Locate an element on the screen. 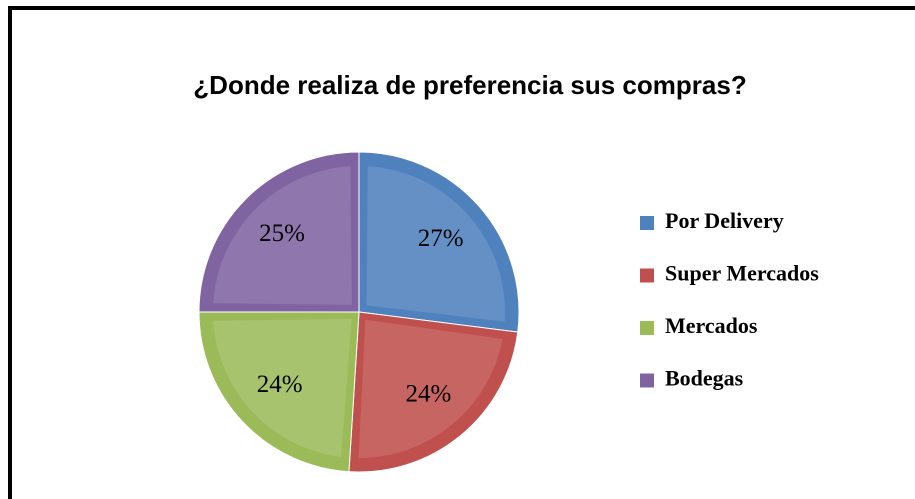  legend-label: Mercados is located at coordinates (711, 325).